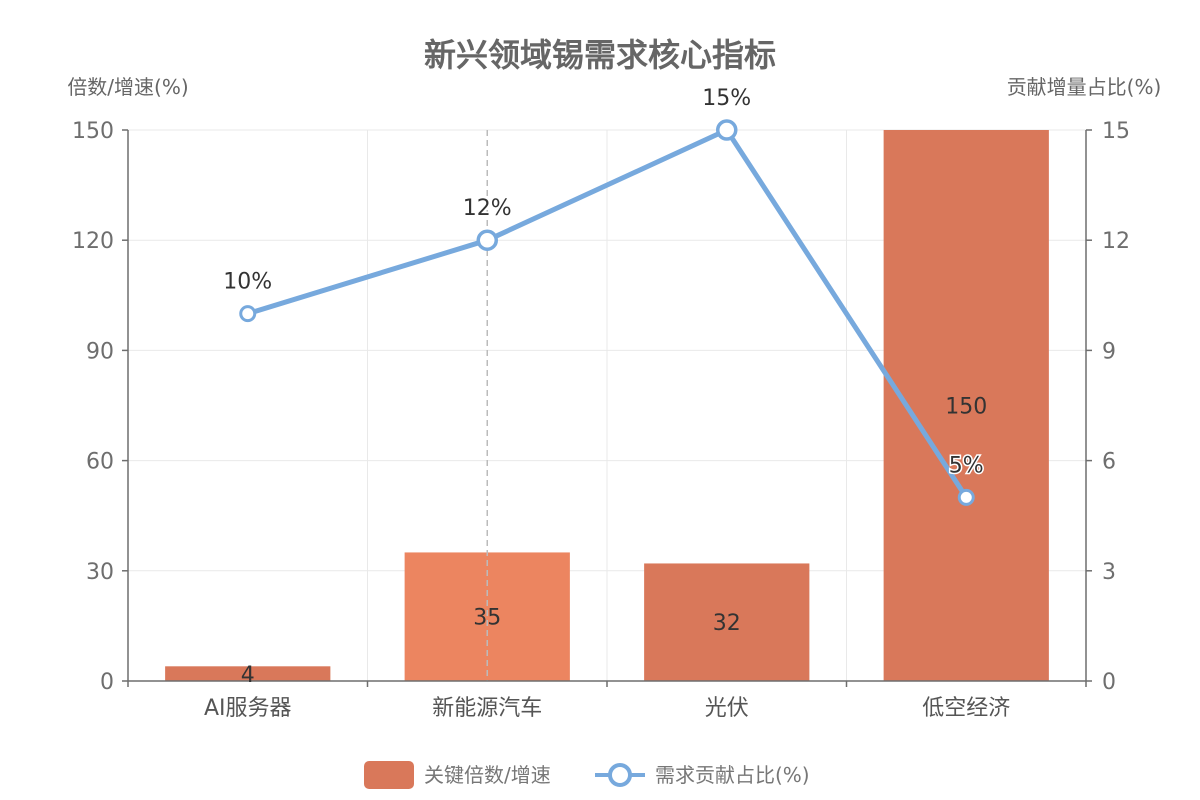 This screenshot has width=1200, height=800. What do you see at coordinates (727, 708) in the screenshot?
I see `x-category-label: 光伏` at bounding box center [727, 708].